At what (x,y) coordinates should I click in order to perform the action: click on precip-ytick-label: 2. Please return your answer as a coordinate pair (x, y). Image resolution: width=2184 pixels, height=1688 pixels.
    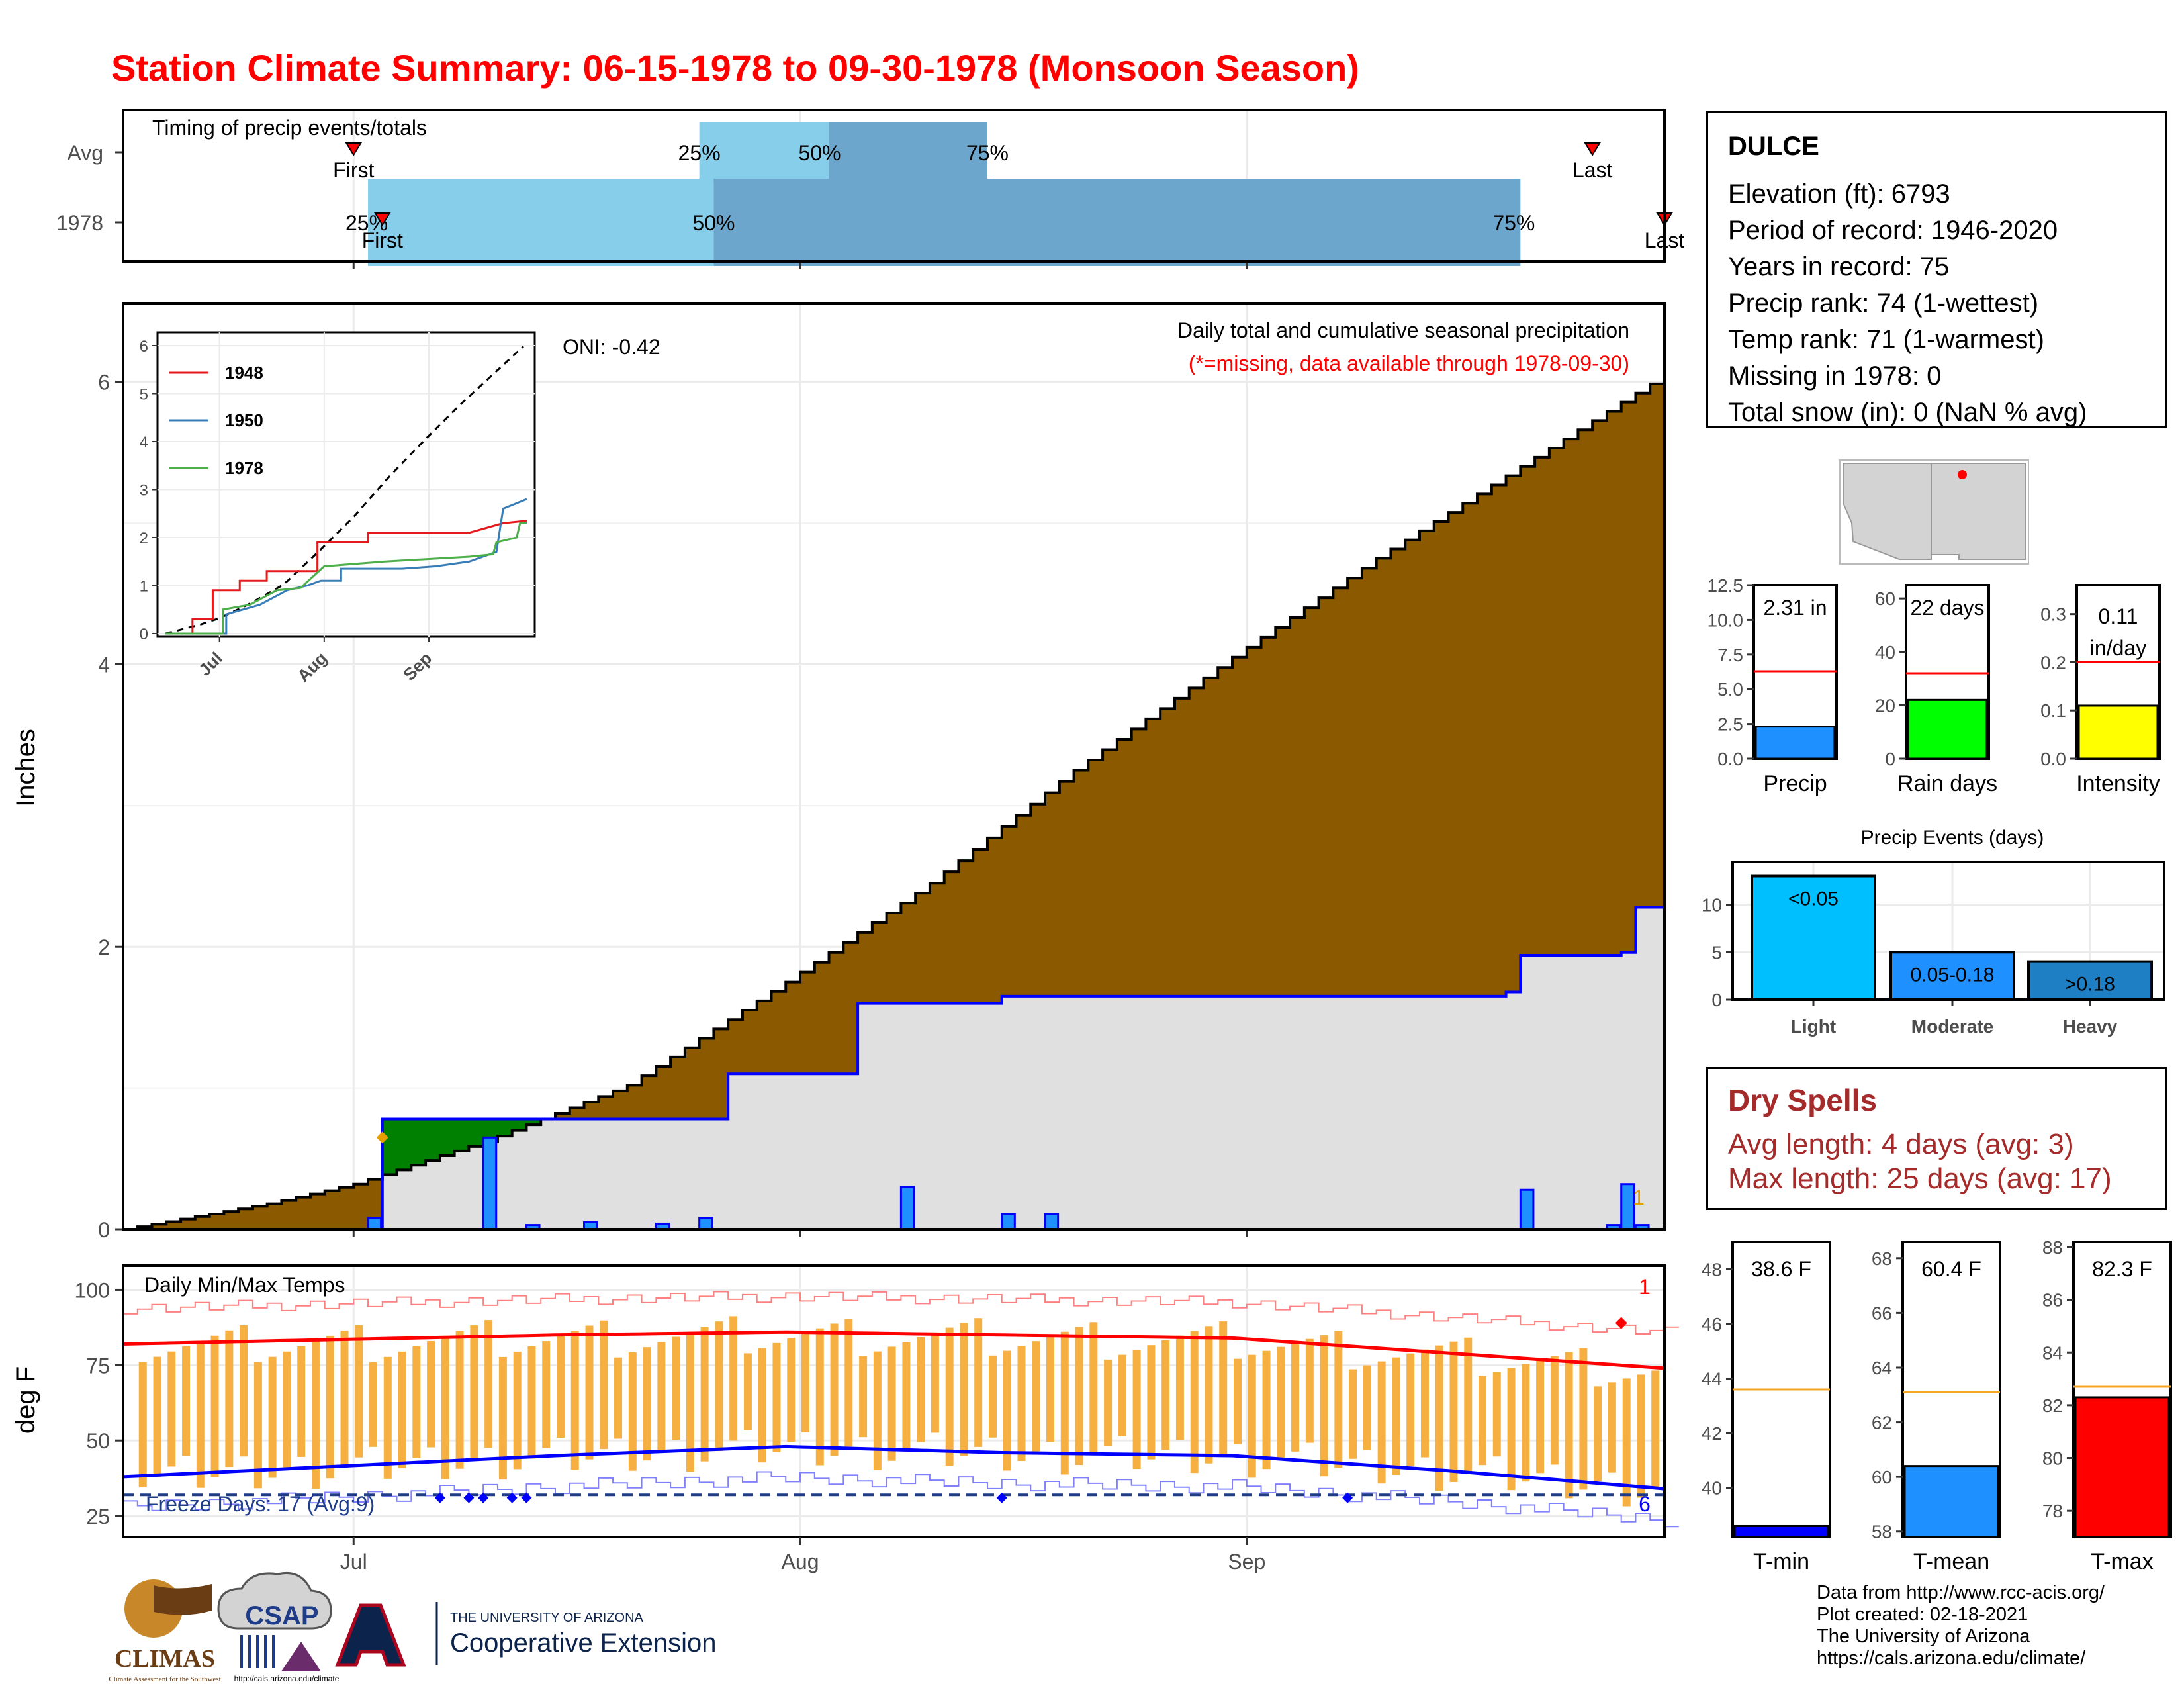
    Looking at the image, I should click on (104, 947).